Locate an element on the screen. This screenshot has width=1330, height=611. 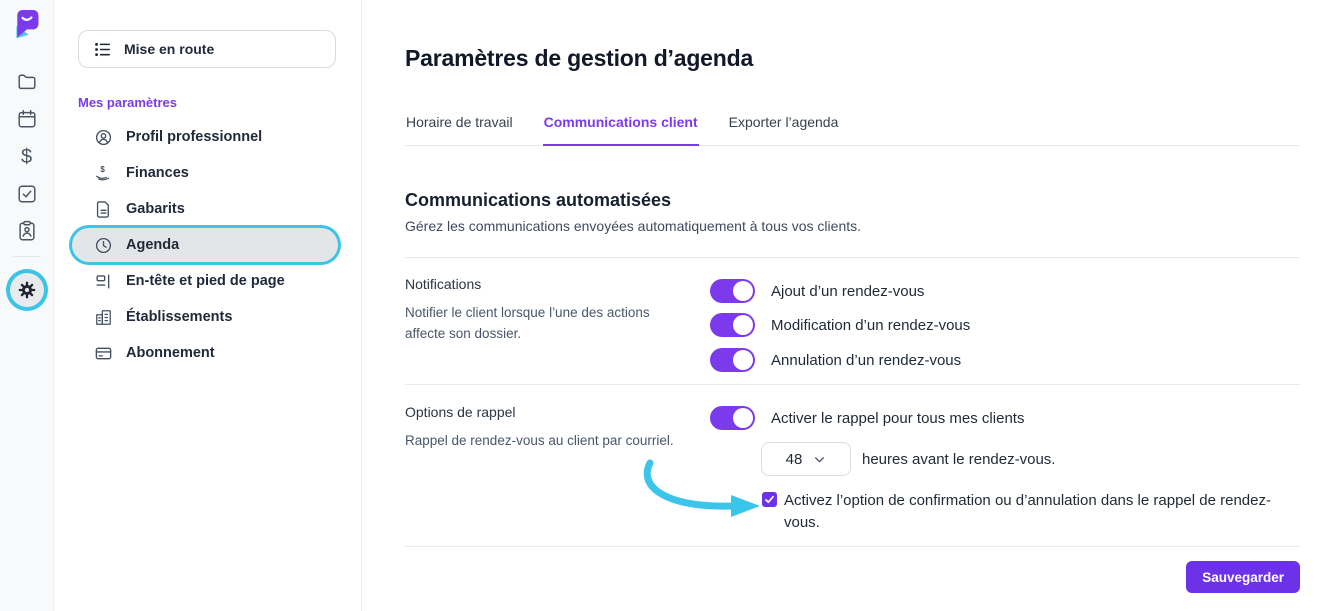
tab-horaire-de-travail: Horaire de travail is located at coordinates (459, 122).